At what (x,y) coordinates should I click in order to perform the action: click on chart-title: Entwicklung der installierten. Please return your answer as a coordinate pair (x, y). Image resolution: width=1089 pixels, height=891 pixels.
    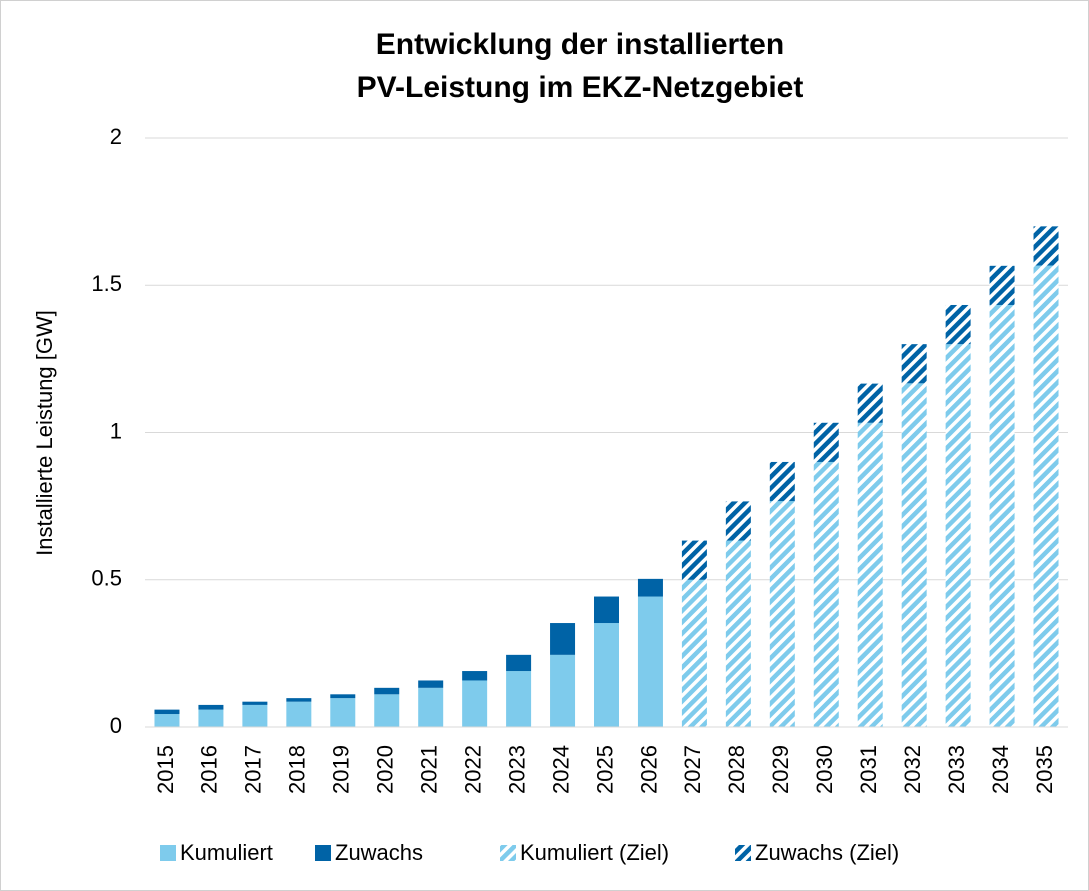
    Looking at the image, I should click on (580, 44).